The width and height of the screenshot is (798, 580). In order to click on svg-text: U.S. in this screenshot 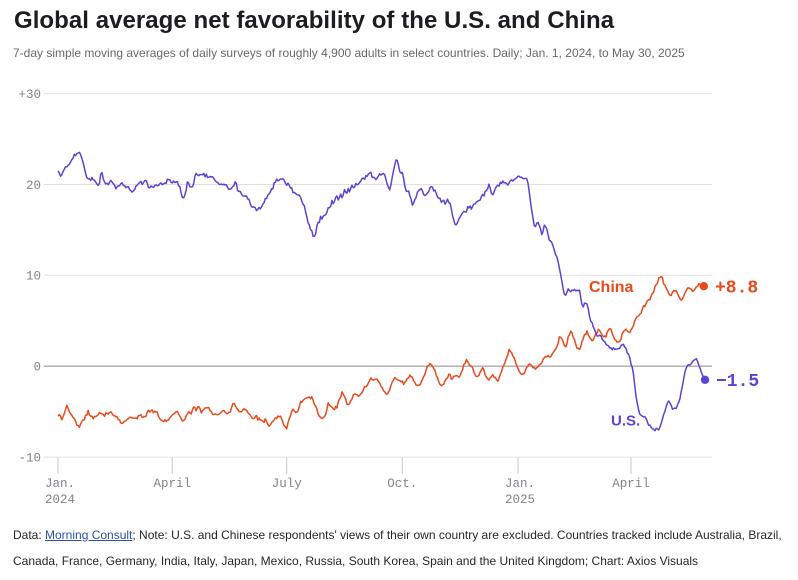, I will do `click(625, 421)`.